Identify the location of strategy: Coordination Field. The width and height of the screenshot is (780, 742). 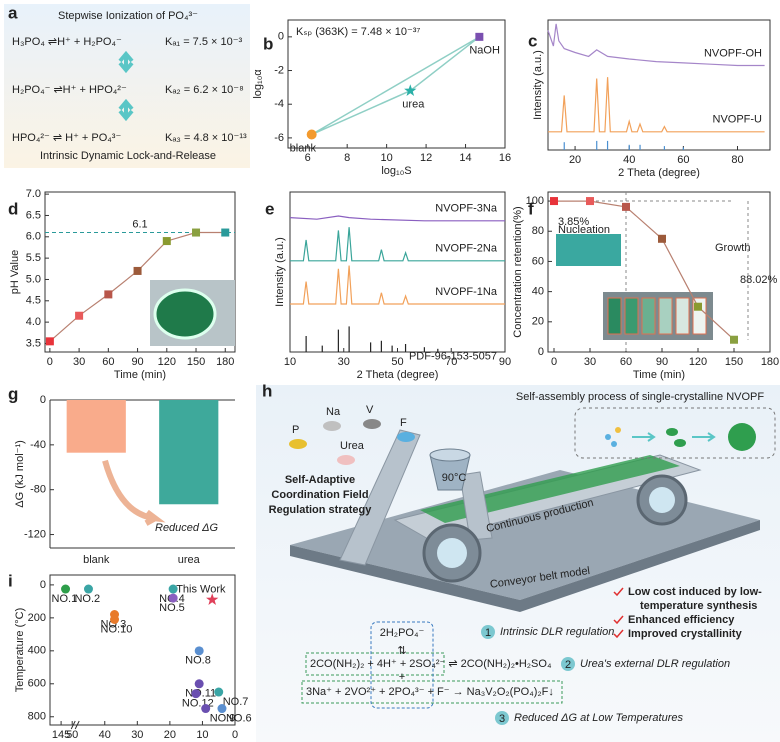
(319, 495).